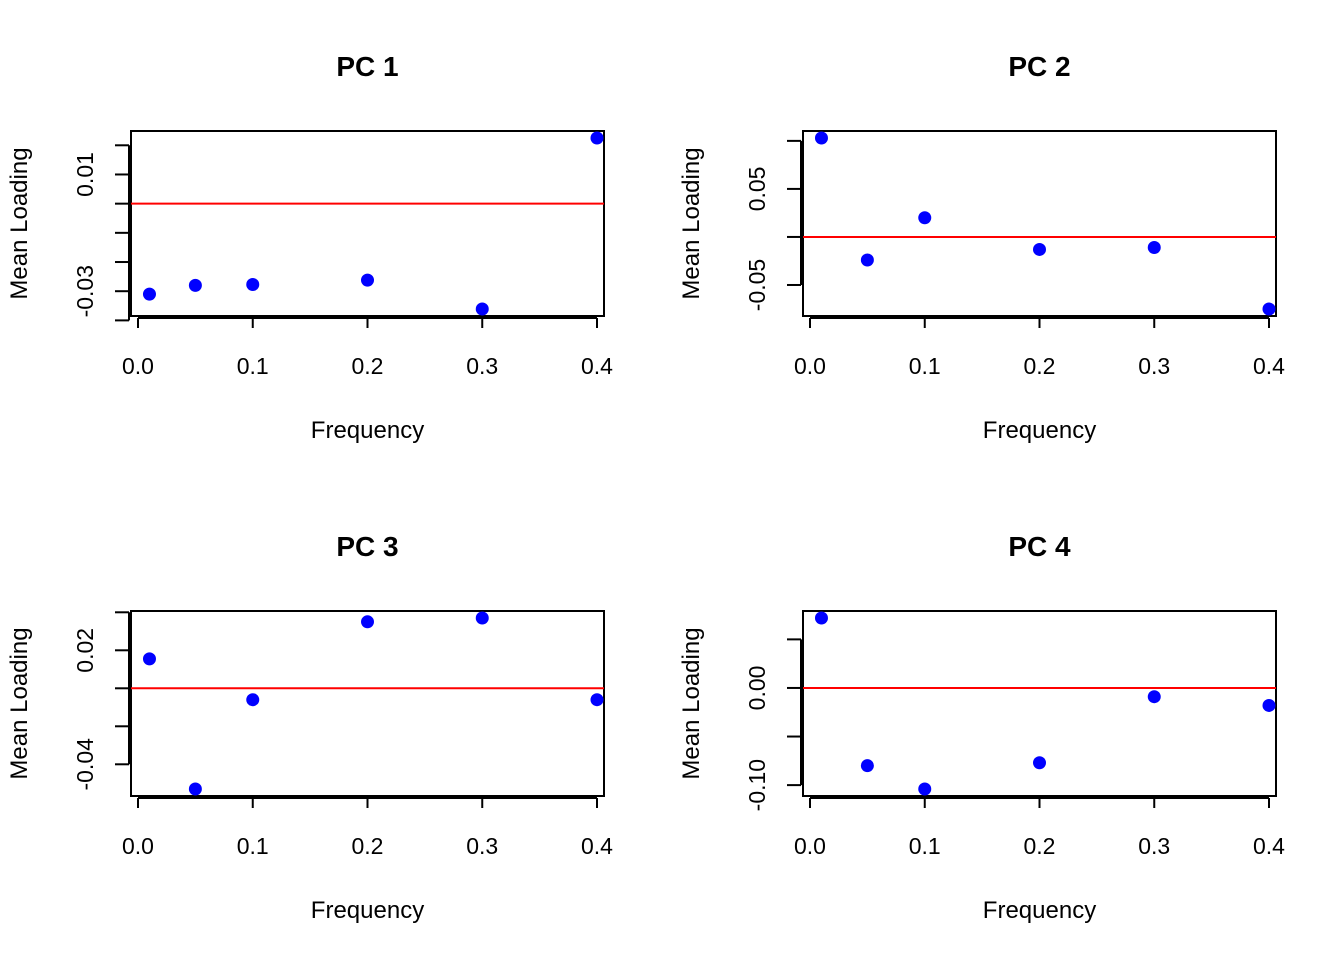 This screenshot has height=960, width=1344. Describe the element at coordinates (85, 291) in the screenshot. I see `y-tick-label: -0.03` at that location.